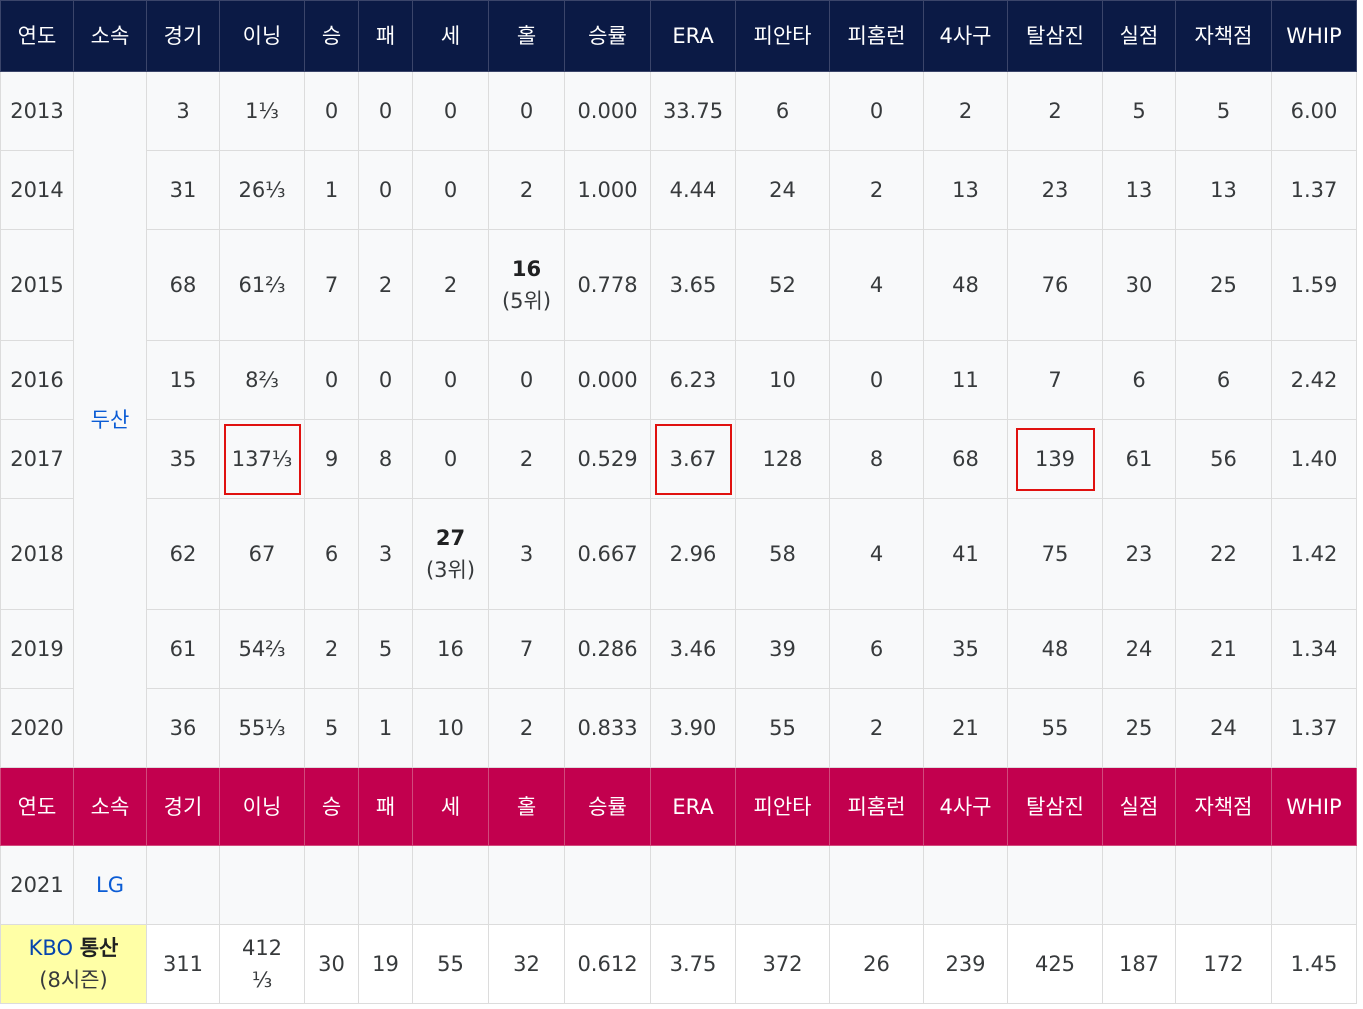 Image resolution: width=1363 pixels, height=1009 pixels. Describe the element at coordinates (1314, 649) in the screenshot. I see `whip-cell: 1.34` at that location.